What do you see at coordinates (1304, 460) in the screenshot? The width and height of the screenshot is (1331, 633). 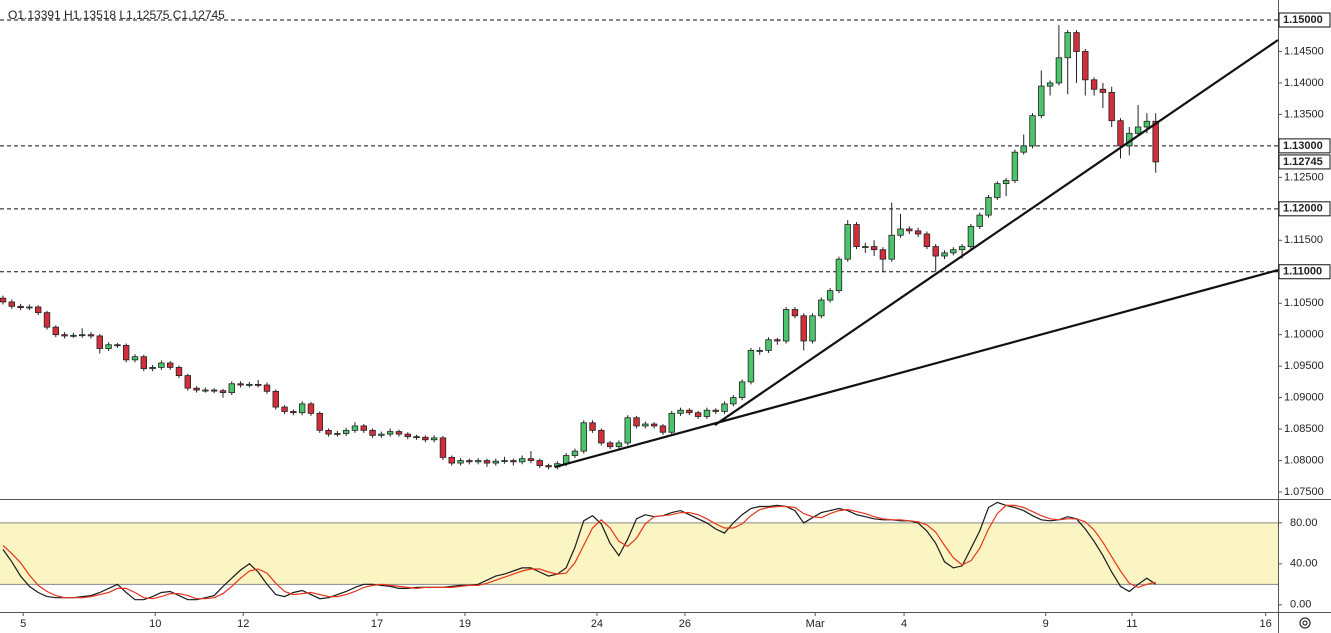 I see `y-tick-label: 1.08000` at bounding box center [1304, 460].